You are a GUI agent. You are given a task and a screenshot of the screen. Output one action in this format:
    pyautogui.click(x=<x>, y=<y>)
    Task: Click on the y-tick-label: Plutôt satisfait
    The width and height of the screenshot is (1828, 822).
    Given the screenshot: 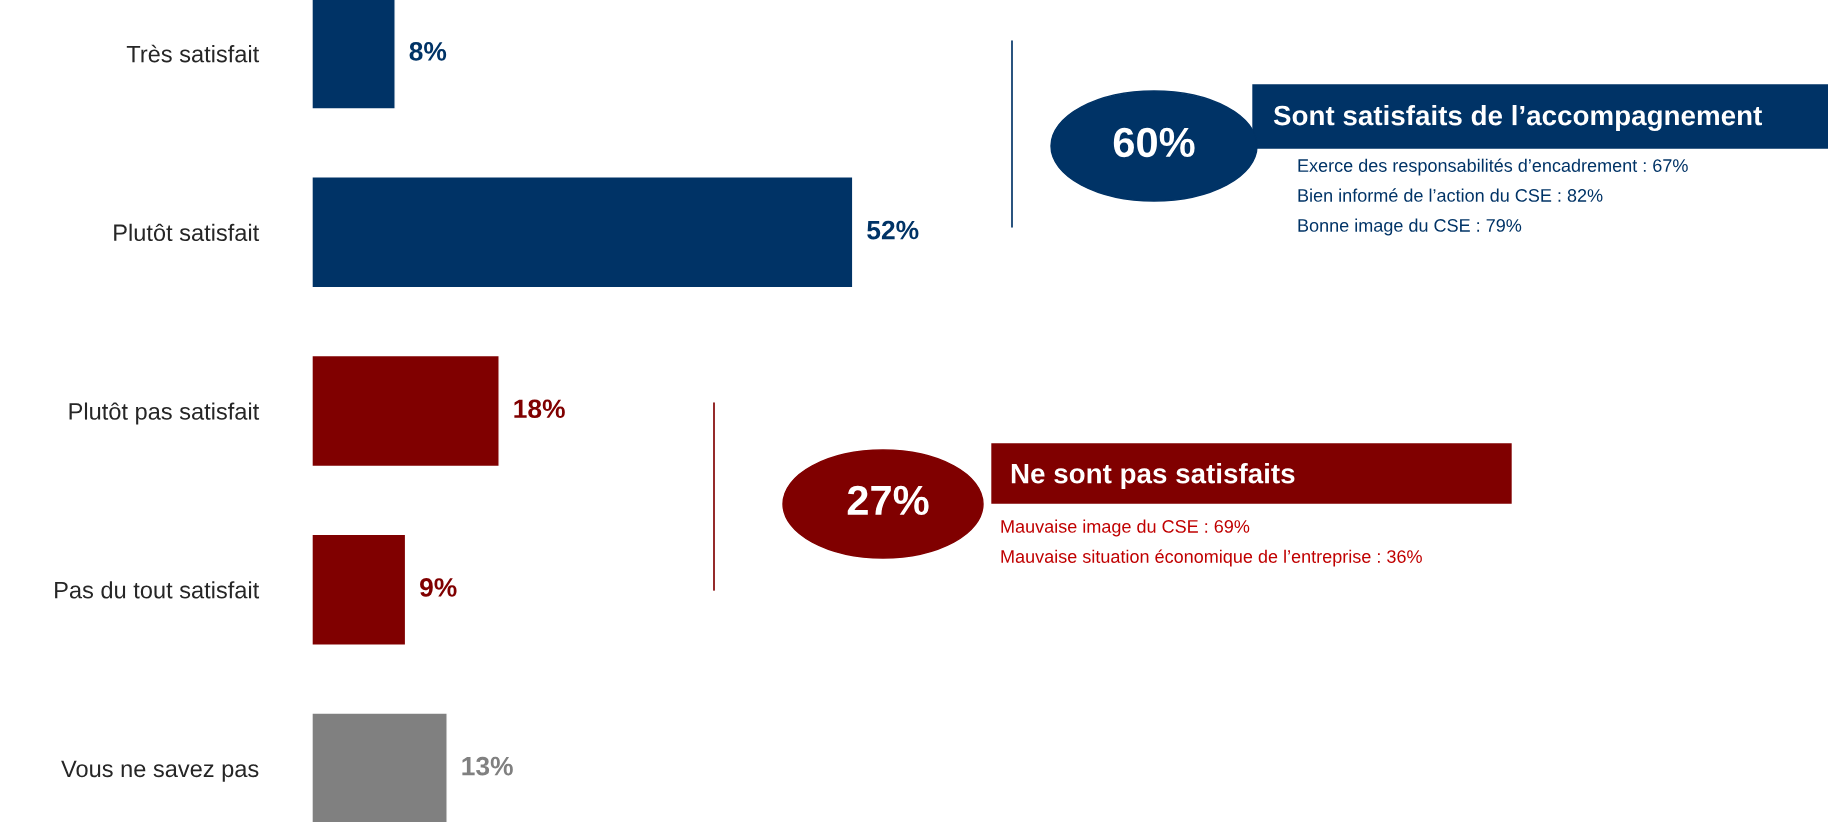 What is the action you would take?
    pyautogui.click(x=187, y=232)
    